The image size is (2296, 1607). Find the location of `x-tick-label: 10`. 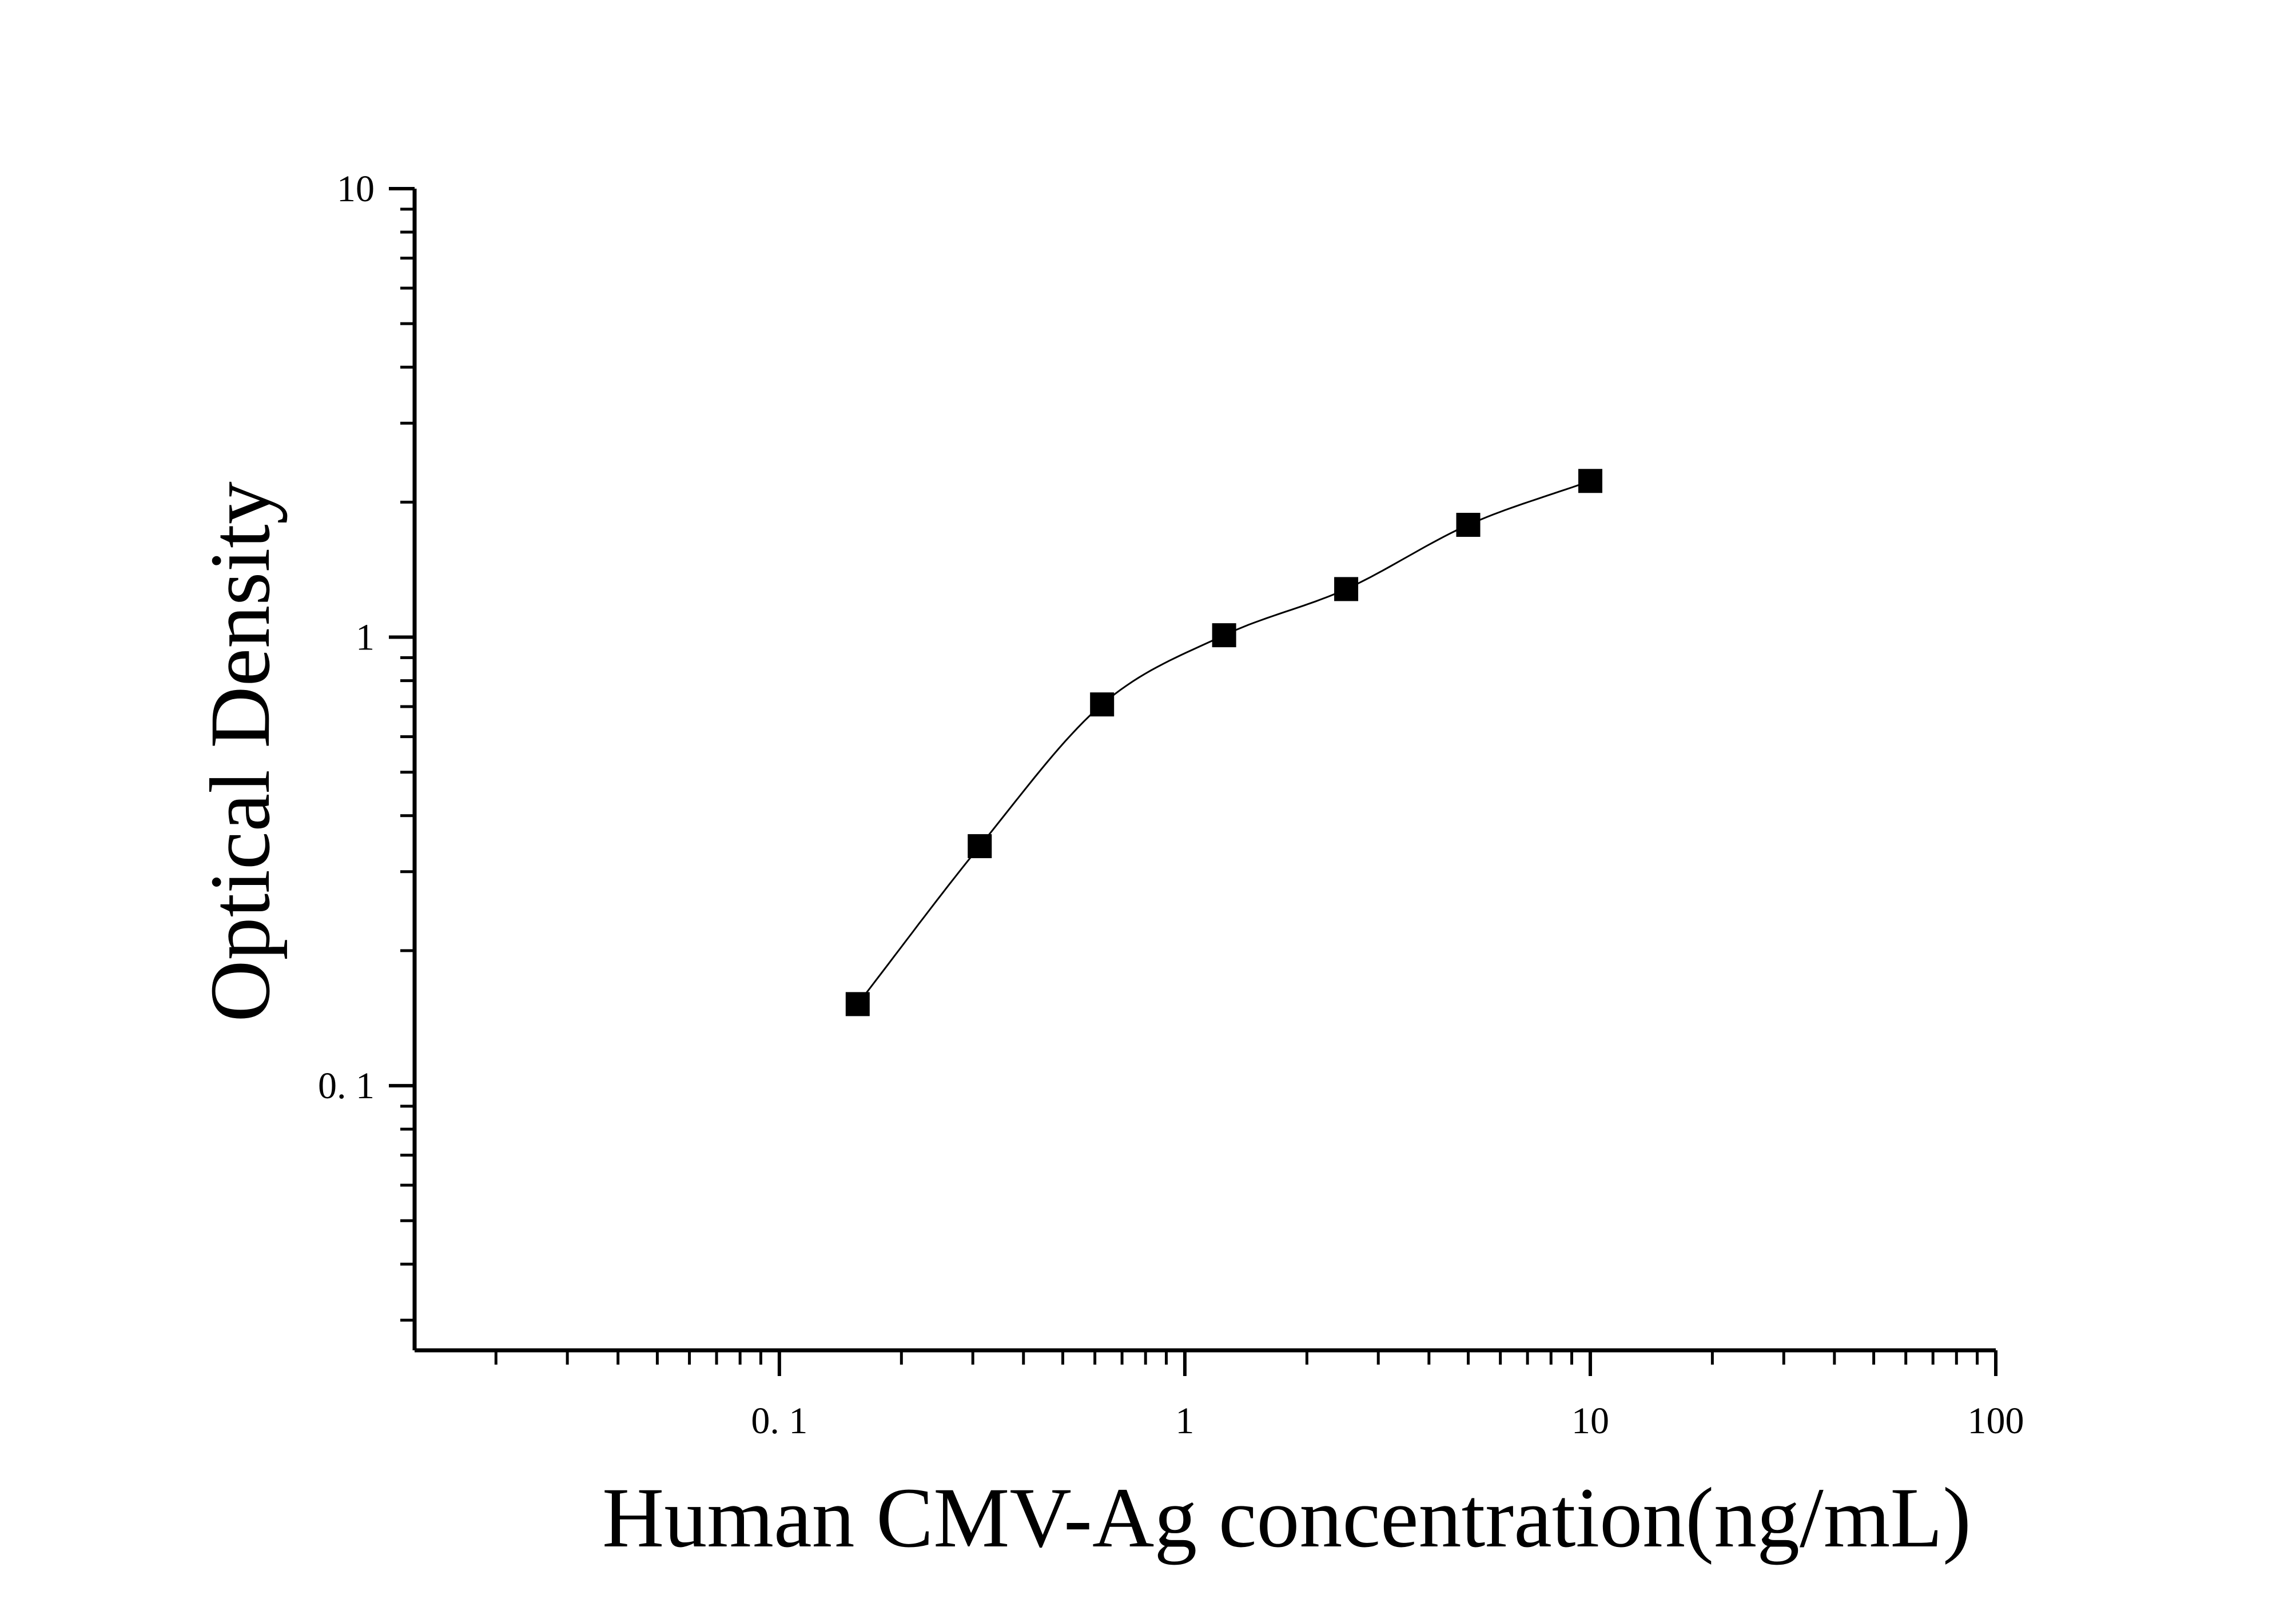

x-tick-label: 10 is located at coordinates (1590, 1421).